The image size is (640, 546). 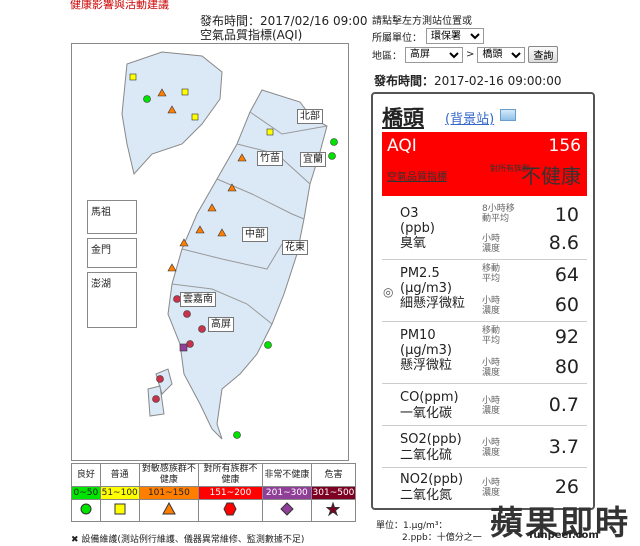 I want to click on inset-matsu: 馬祖, so click(x=112, y=217).